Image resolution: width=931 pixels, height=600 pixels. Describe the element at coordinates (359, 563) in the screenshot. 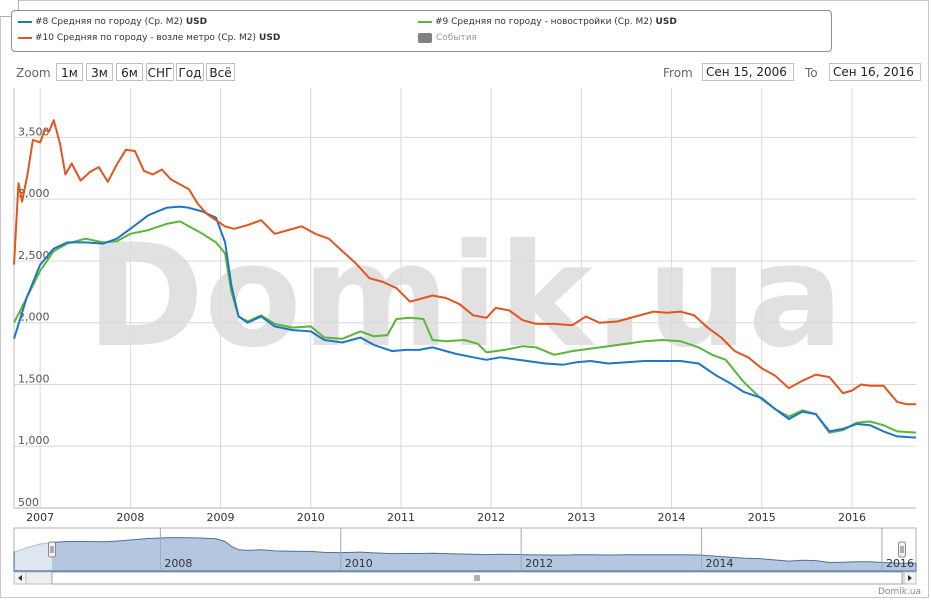

I see `navigator-year-label: 2010` at that location.